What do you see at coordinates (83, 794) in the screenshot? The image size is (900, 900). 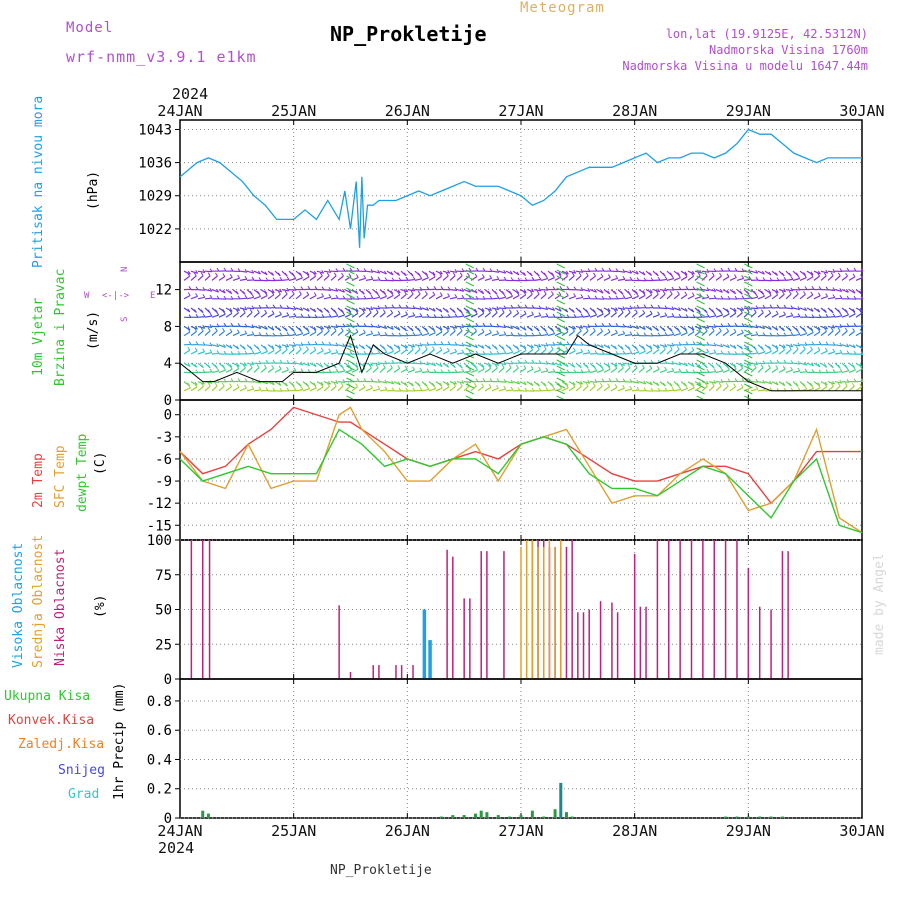 I see `precip-legend-hail: Grad` at bounding box center [83, 794].